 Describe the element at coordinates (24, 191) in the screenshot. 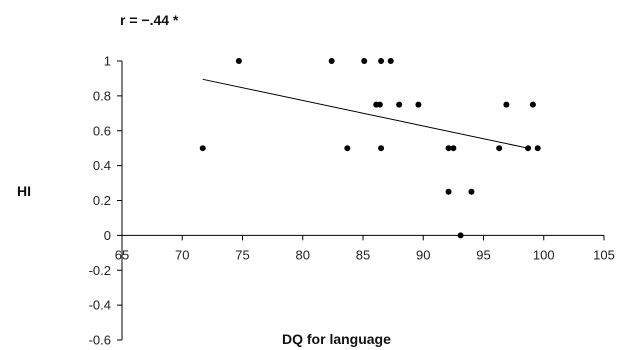

I see `y-axis-title: HI` at that location.